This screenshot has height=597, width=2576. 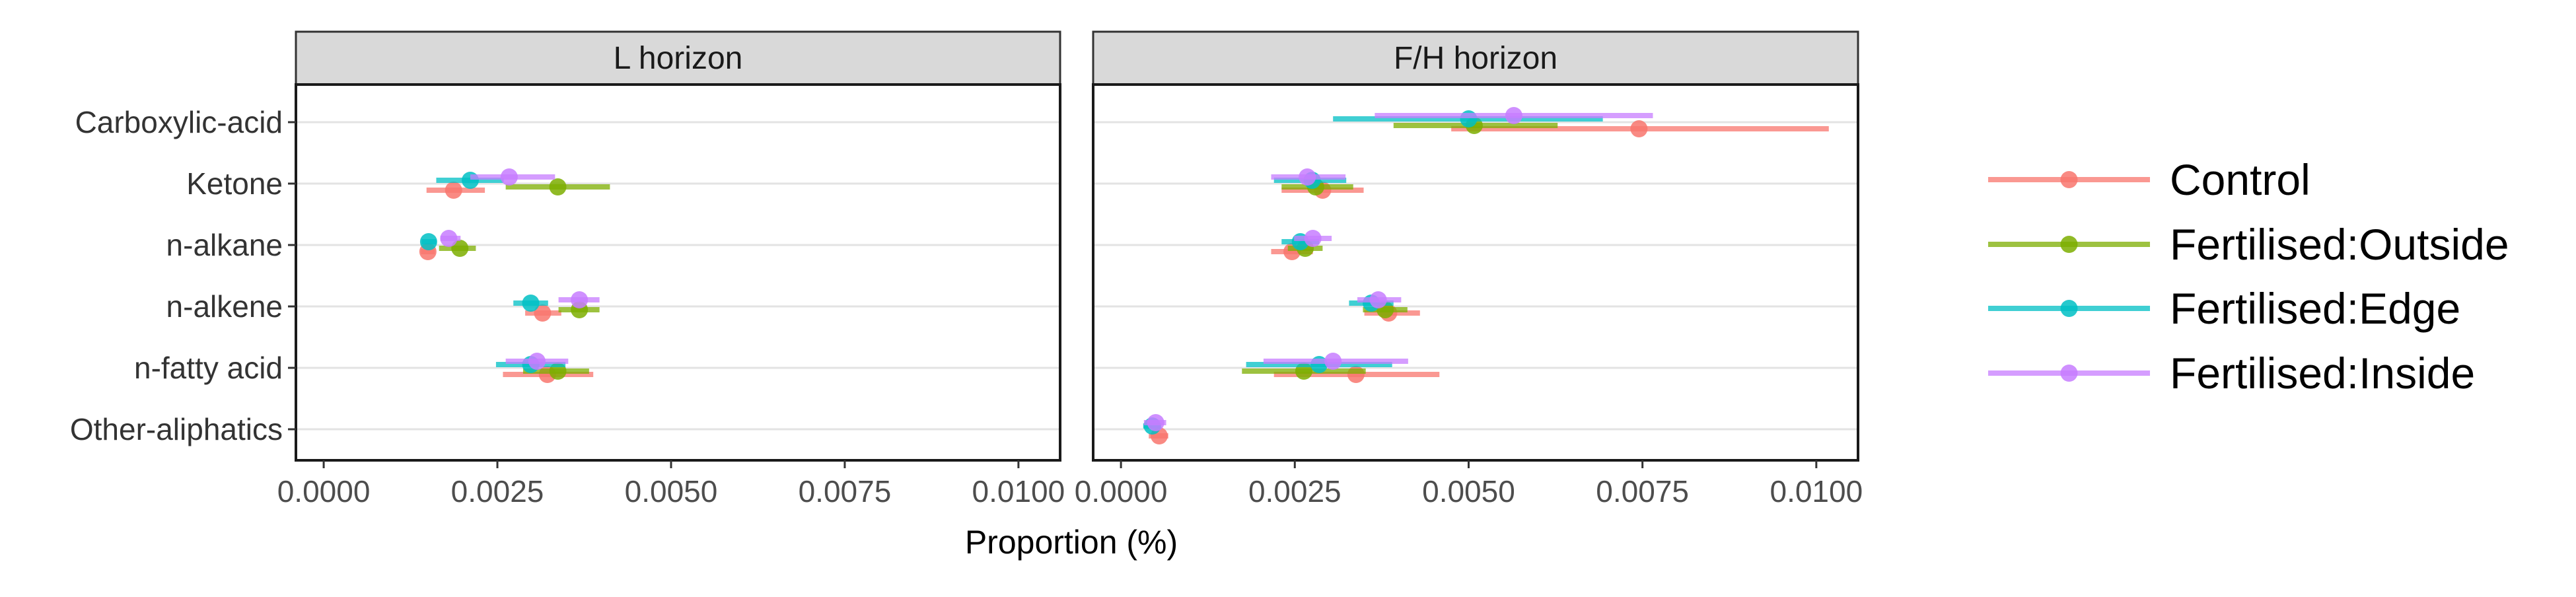 What do you see at coordinates (208, 368) in the screenshot?
I see `category-label: n-fatty acid` at bounding box center [208, 368].